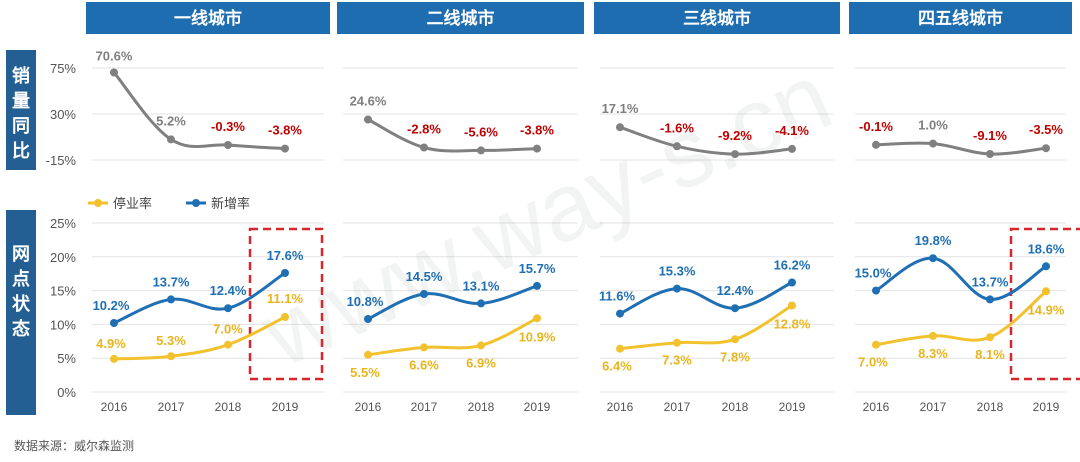 The width and height of the screenshot is (1080, 462). Describe the element at coordinates (677, 127) in the screenshot. I see `sales-yoy-label: -1.6%` at that location.